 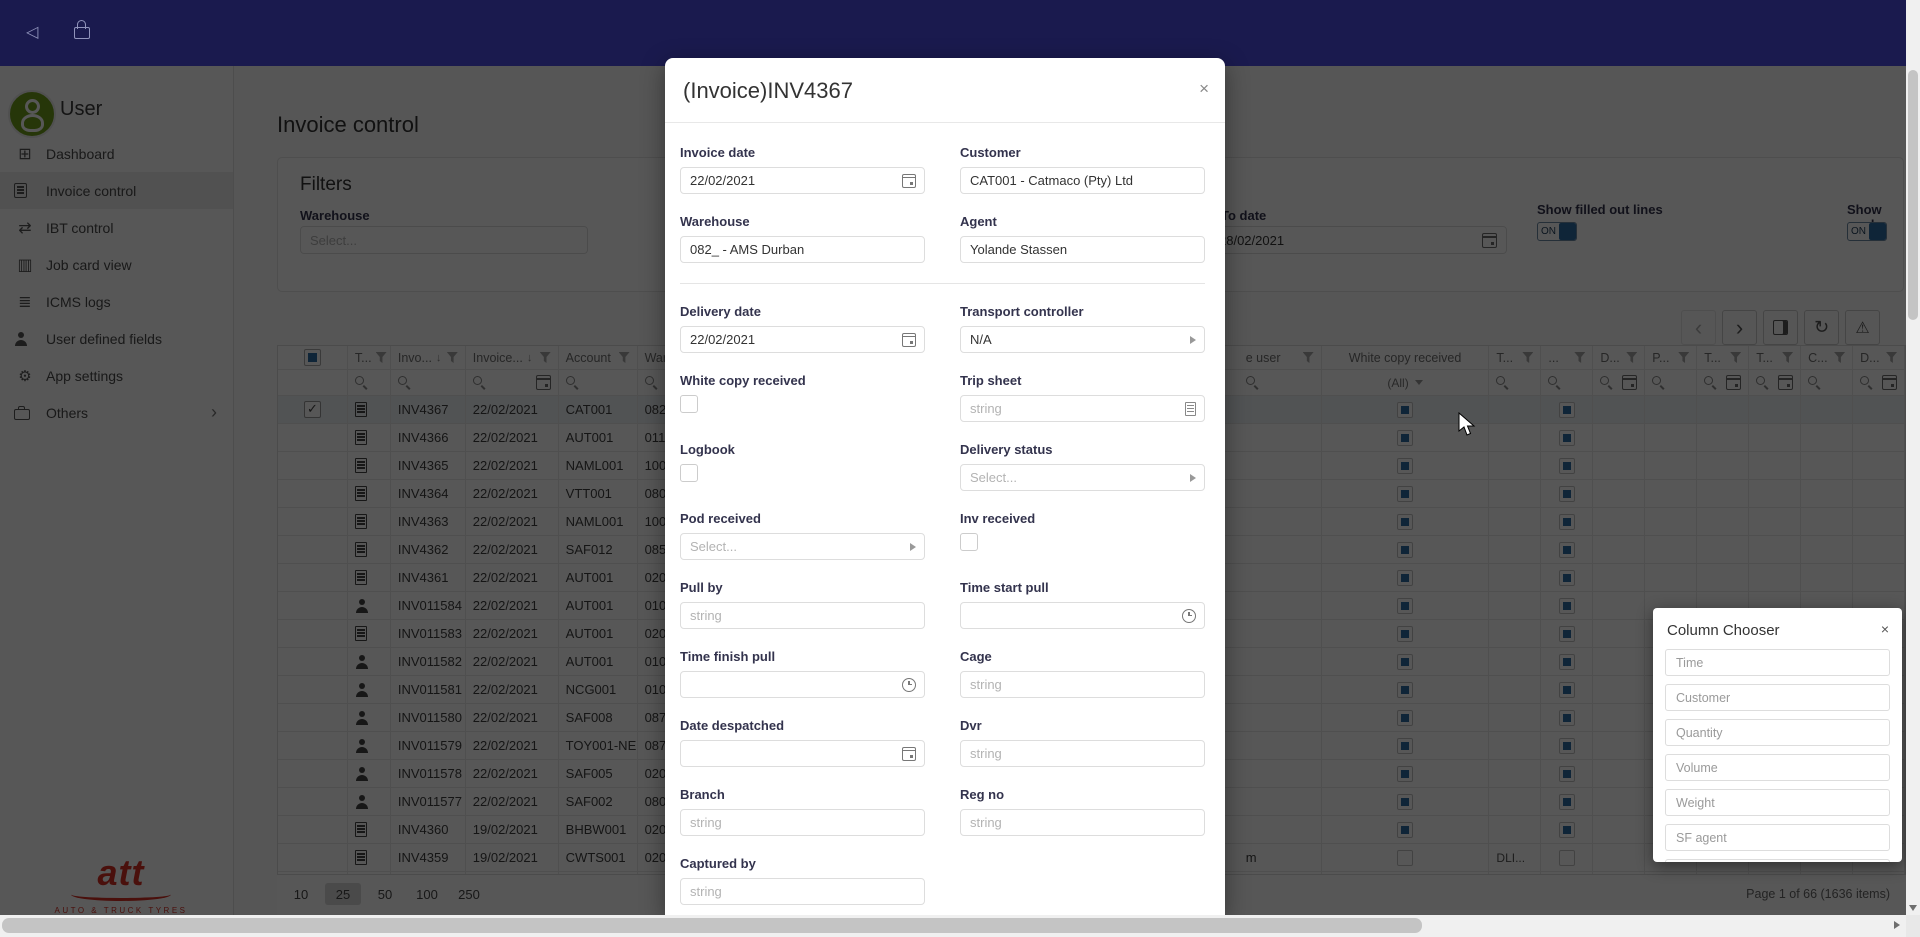 What do you see at coordinates (1913, 457) in the screenshot?
I see `vertical-scrollbar` at bounding box center [1913, 457].